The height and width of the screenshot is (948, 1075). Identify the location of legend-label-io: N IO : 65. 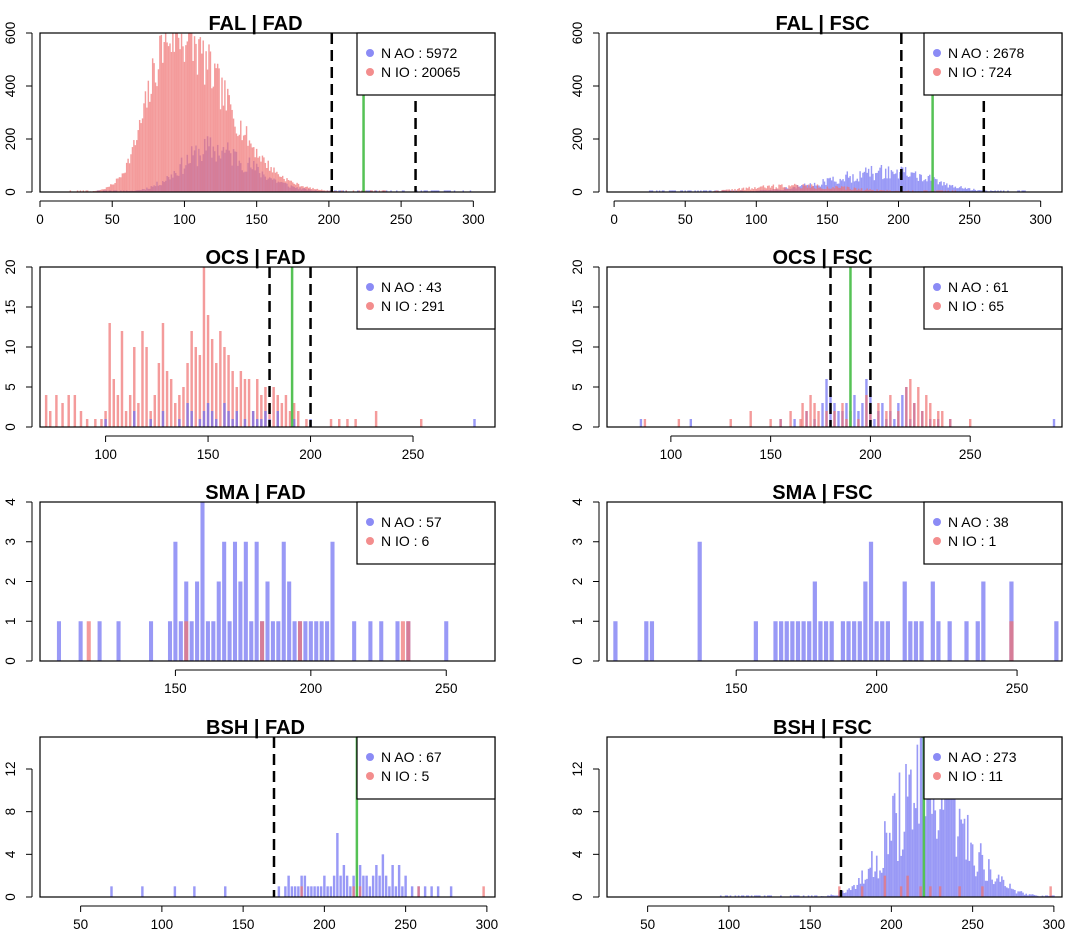
(976, 306).